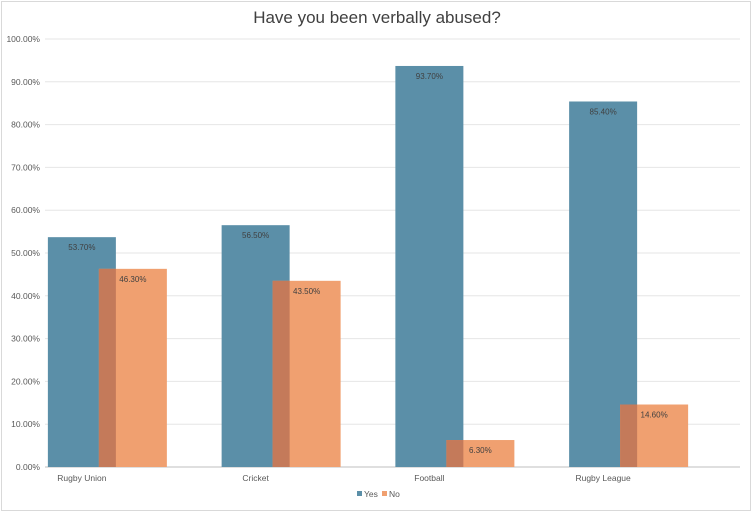  I want to click on data-label-no: 6.30%, so click(480, 450).